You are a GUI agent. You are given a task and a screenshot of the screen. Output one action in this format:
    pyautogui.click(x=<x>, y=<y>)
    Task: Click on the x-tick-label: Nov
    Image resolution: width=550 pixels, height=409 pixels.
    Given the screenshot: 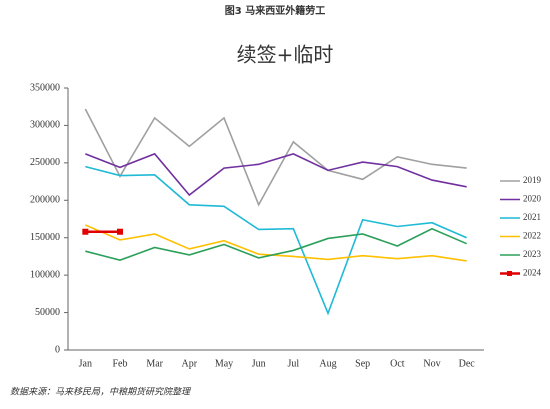 What is the action you would take?
    pyautogui.click(x=431, y=363)
    